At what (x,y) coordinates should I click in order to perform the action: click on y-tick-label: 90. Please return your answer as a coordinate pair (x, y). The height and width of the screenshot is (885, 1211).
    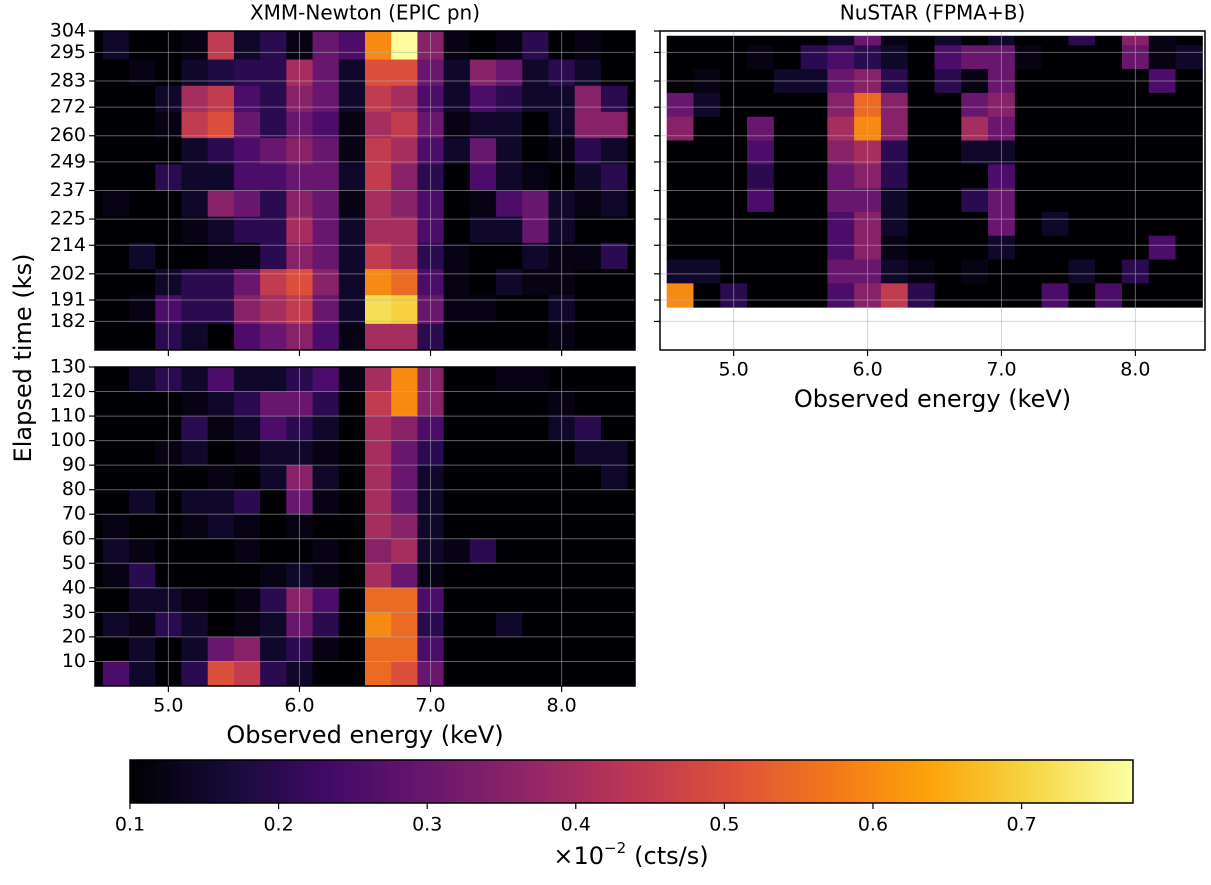
    Looking at the image, I should click on (74, 465).